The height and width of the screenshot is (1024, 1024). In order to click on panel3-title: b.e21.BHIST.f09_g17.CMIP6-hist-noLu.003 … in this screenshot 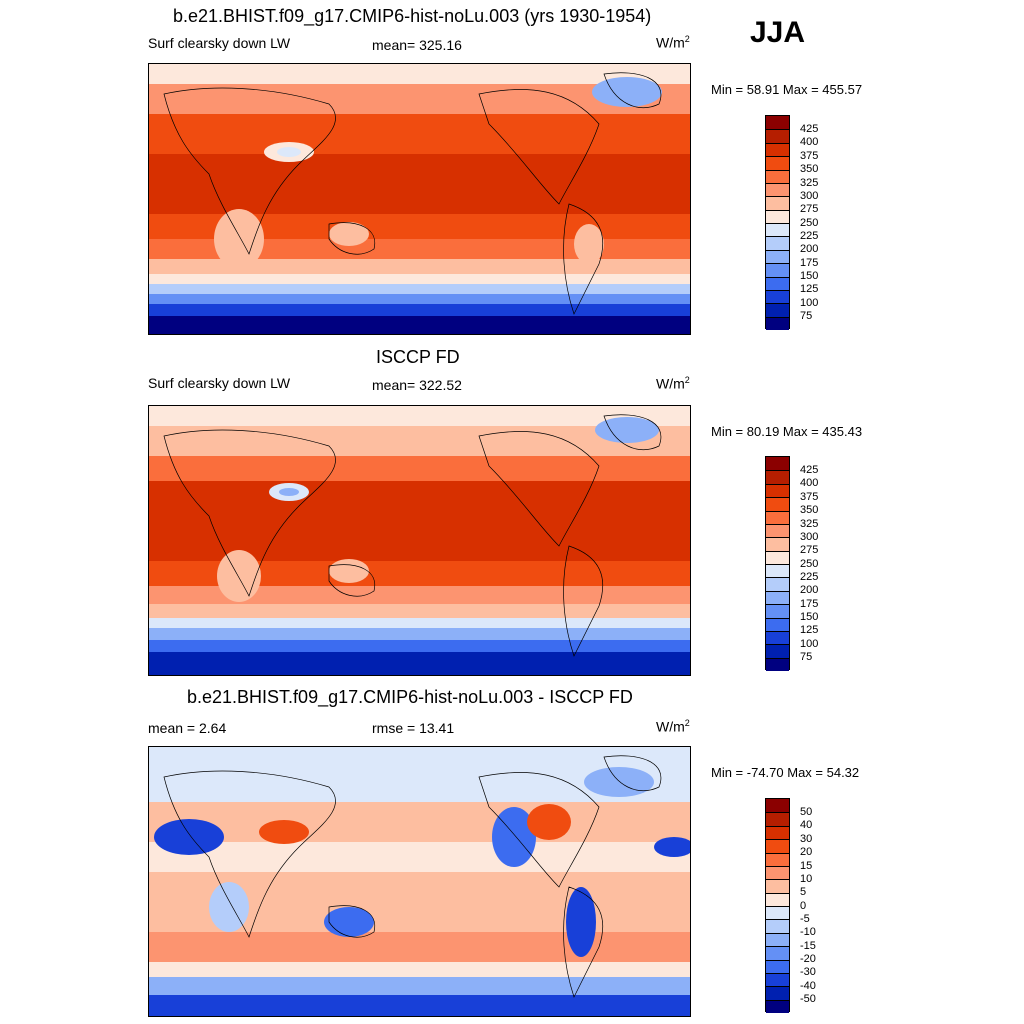, I will do `click(410, 697)`.